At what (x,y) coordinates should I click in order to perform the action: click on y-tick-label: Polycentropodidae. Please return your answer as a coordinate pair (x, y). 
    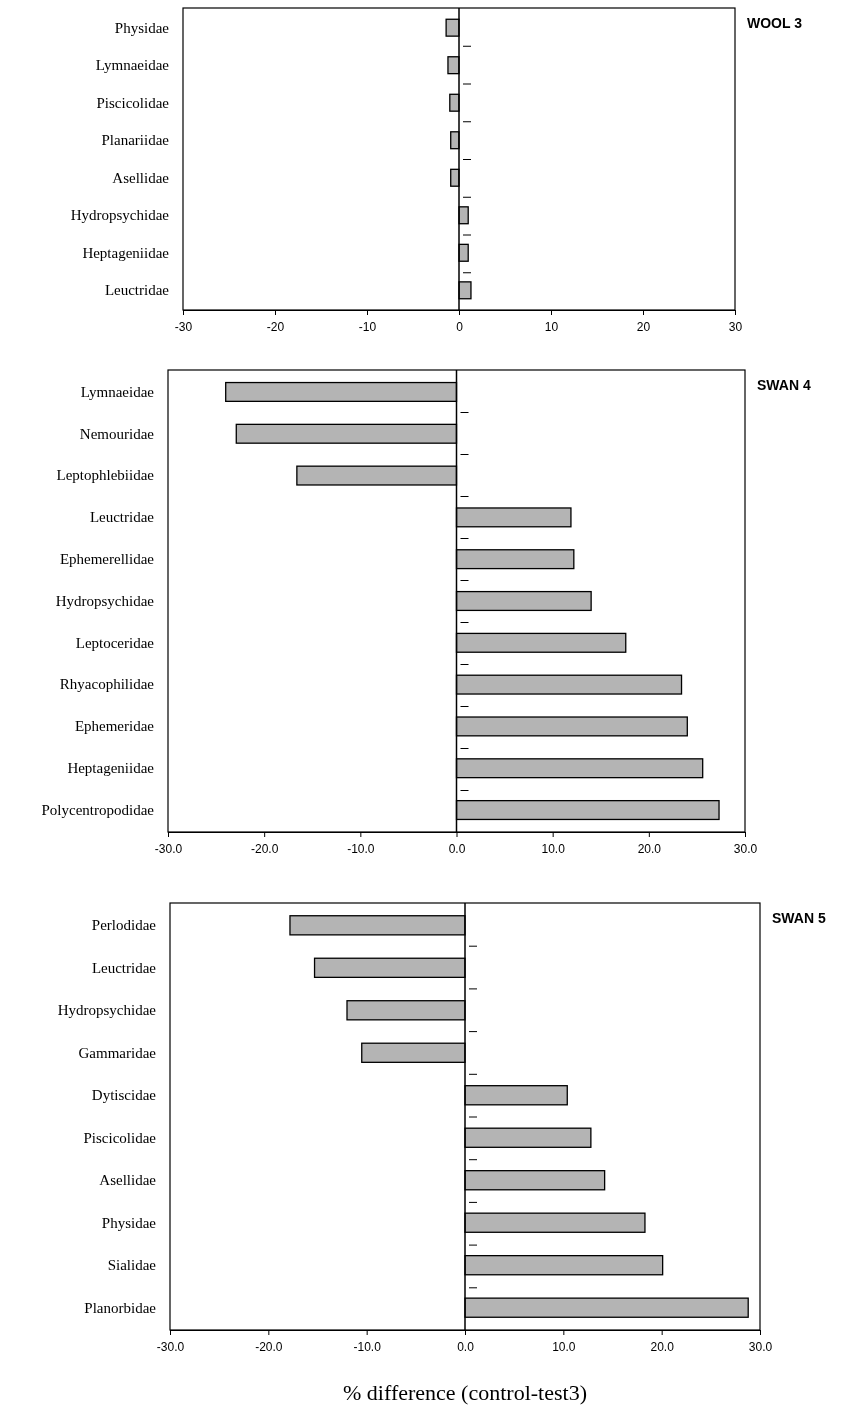
    Looking at the image, I should click on (98, 809).